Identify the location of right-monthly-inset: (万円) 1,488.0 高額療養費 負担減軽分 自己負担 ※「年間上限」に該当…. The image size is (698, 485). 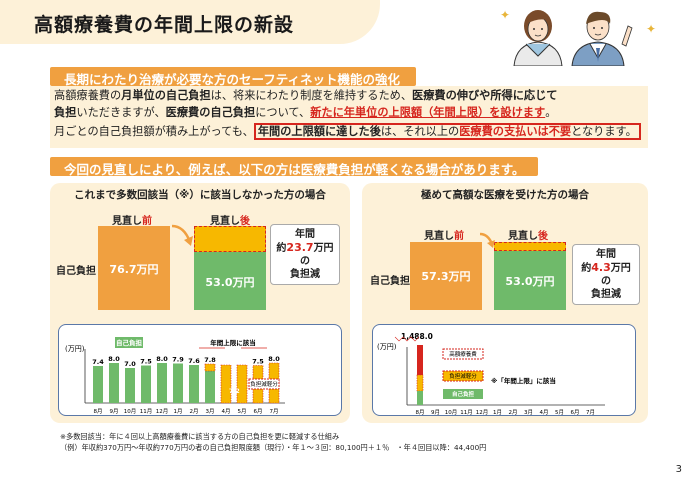
(504, 370).